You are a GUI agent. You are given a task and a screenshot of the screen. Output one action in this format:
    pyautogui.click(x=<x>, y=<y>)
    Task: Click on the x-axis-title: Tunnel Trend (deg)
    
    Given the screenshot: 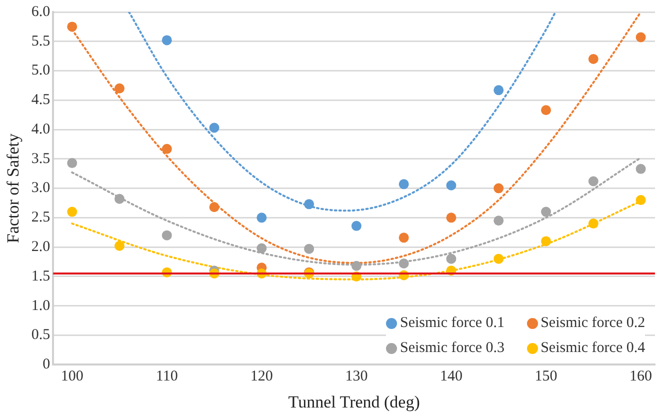 What is the action you would take?
    pyautogui.click(x=354, y=402)
    